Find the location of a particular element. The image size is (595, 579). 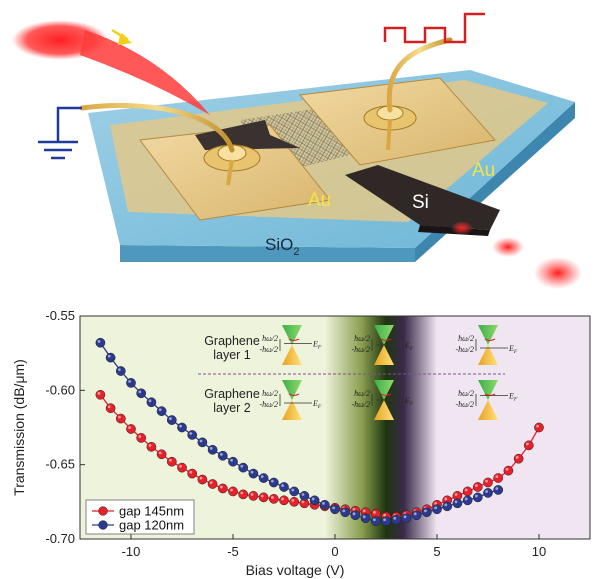

layer-label-line: layer 1 is located at coordinates (232, 355).